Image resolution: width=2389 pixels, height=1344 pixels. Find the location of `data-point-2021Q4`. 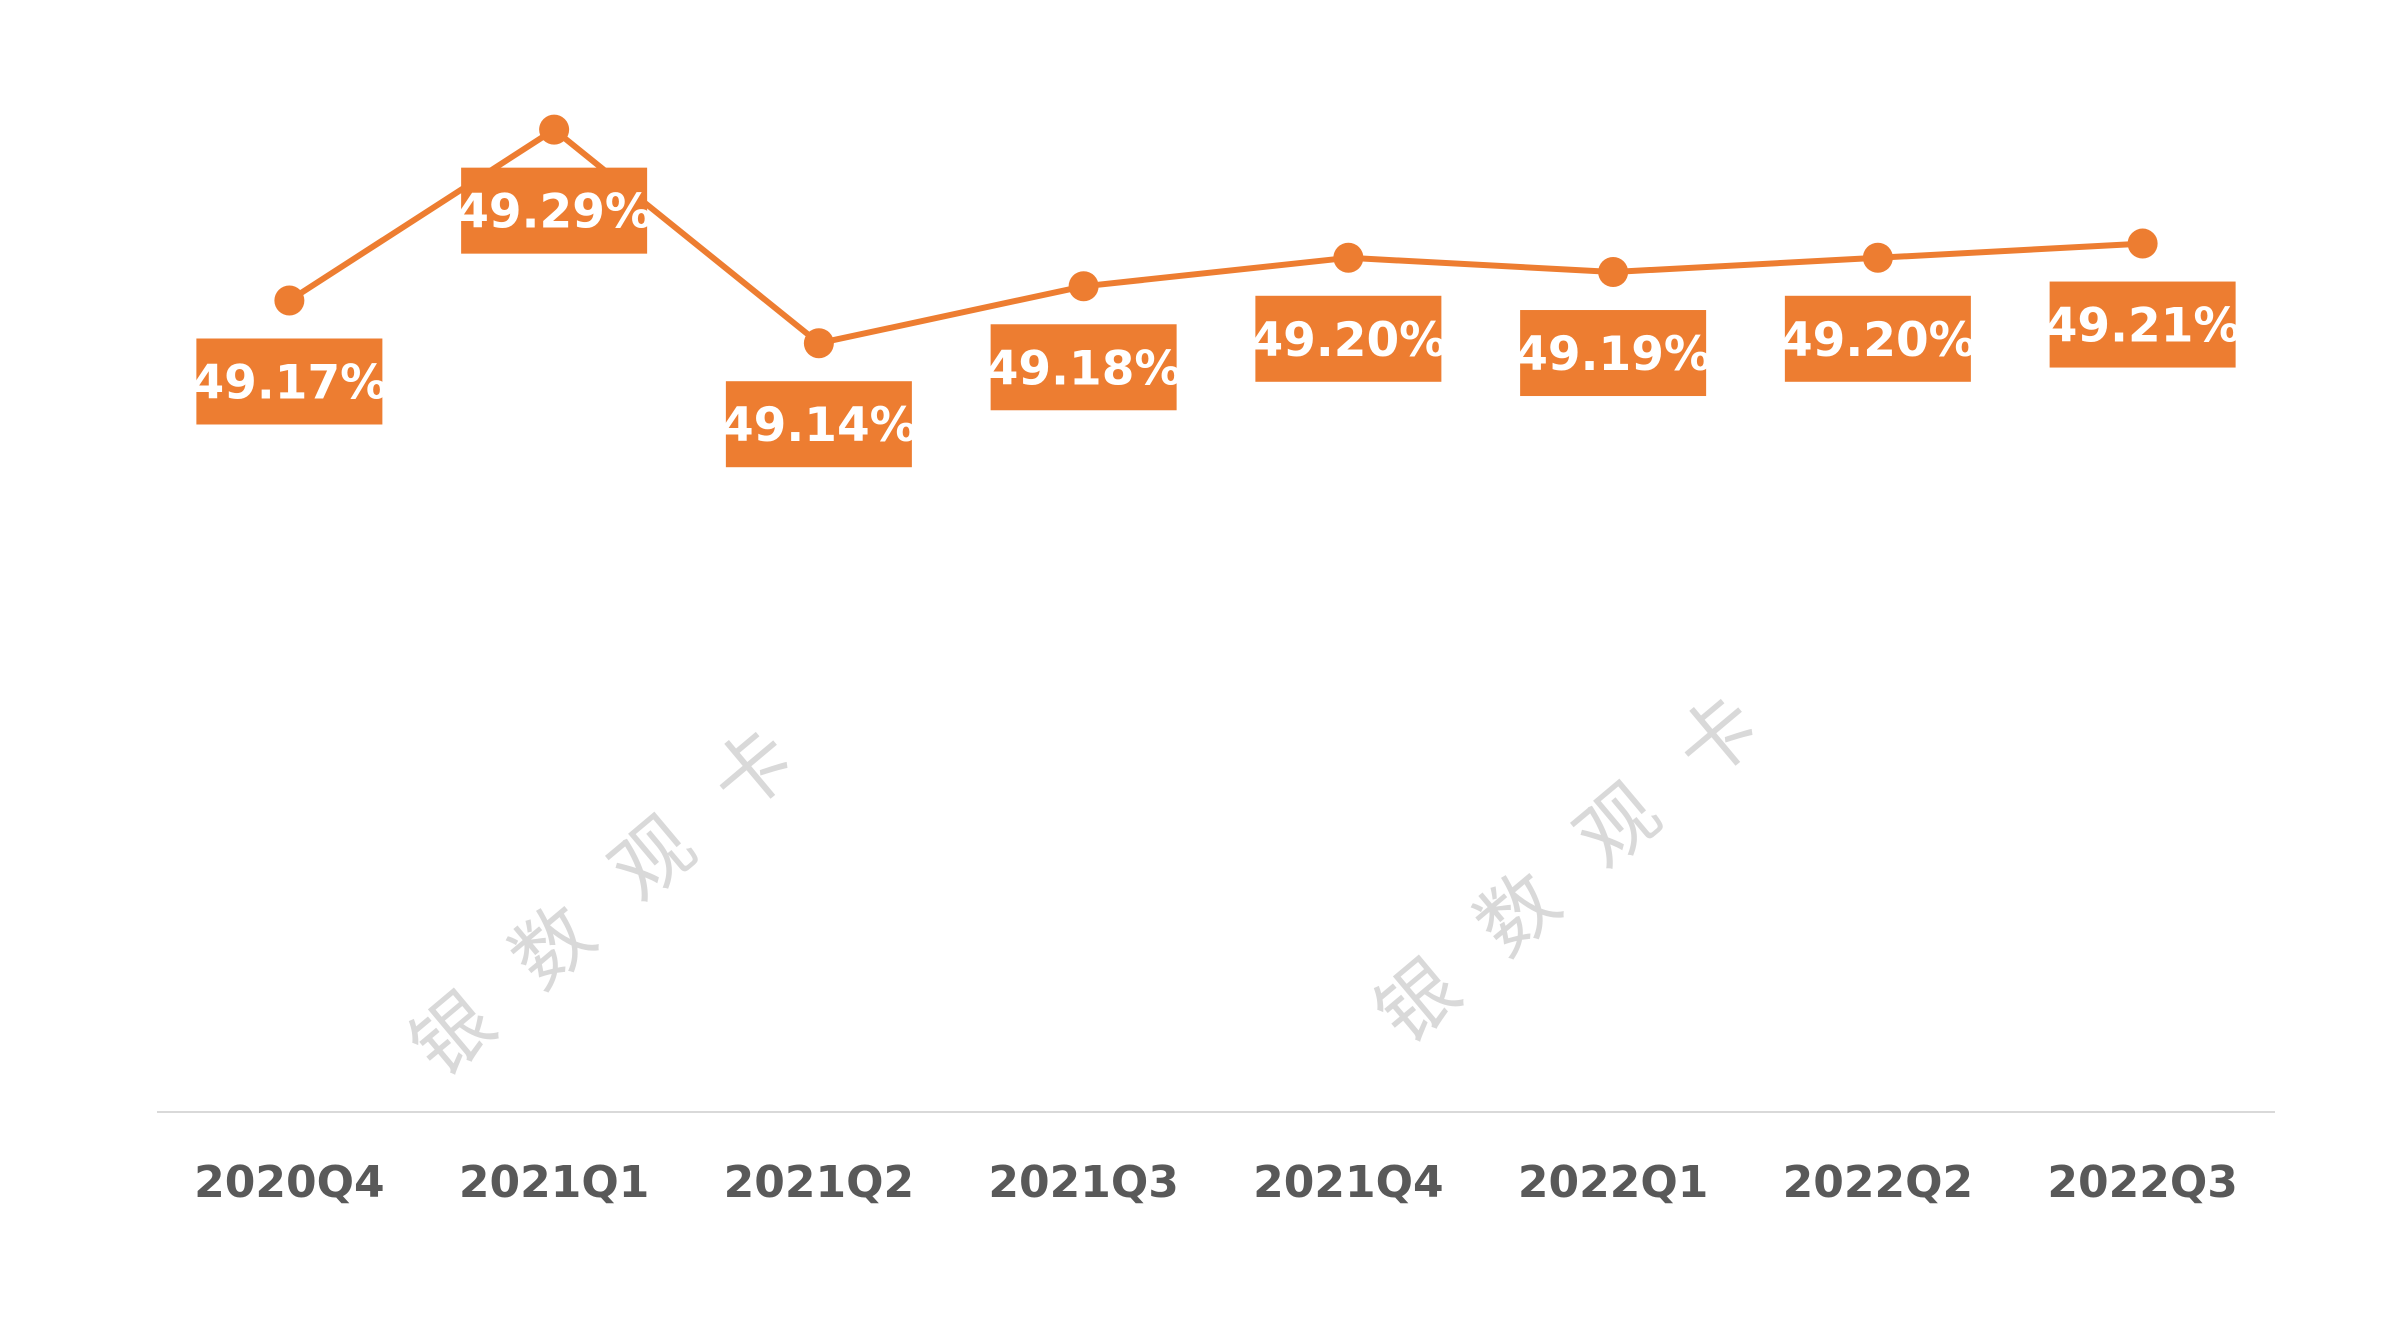

data-point-2021Q4 is located at coordinates (1348, 257).